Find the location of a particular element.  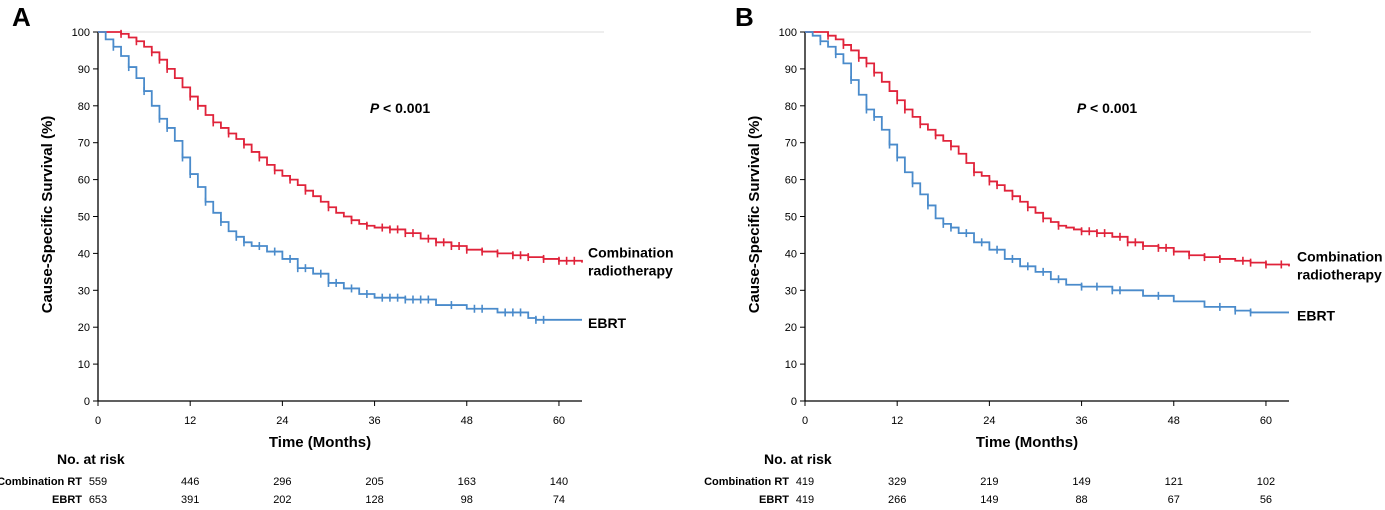

panel-label: A is located at coordinates (21, 17).